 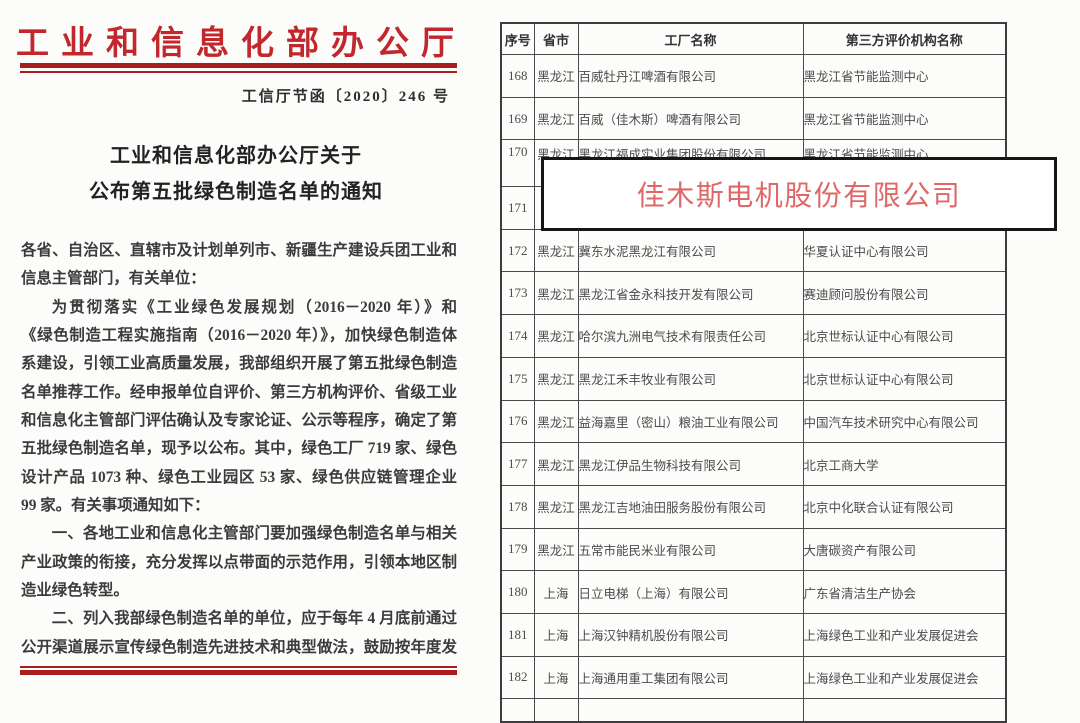 I want to click on cell-factory: 黑龙江省金永科技开发有限公司, so click(x=690, y=293).